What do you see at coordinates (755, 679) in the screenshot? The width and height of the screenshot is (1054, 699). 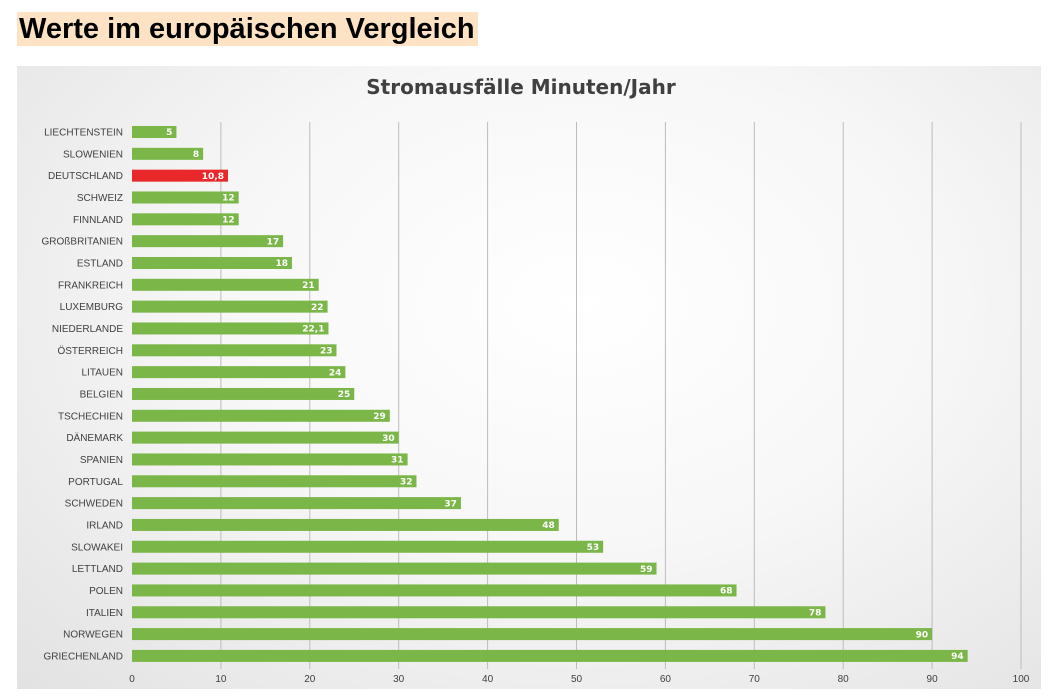 I see `x-tick-label: 70` at bounding box center [755, 679].